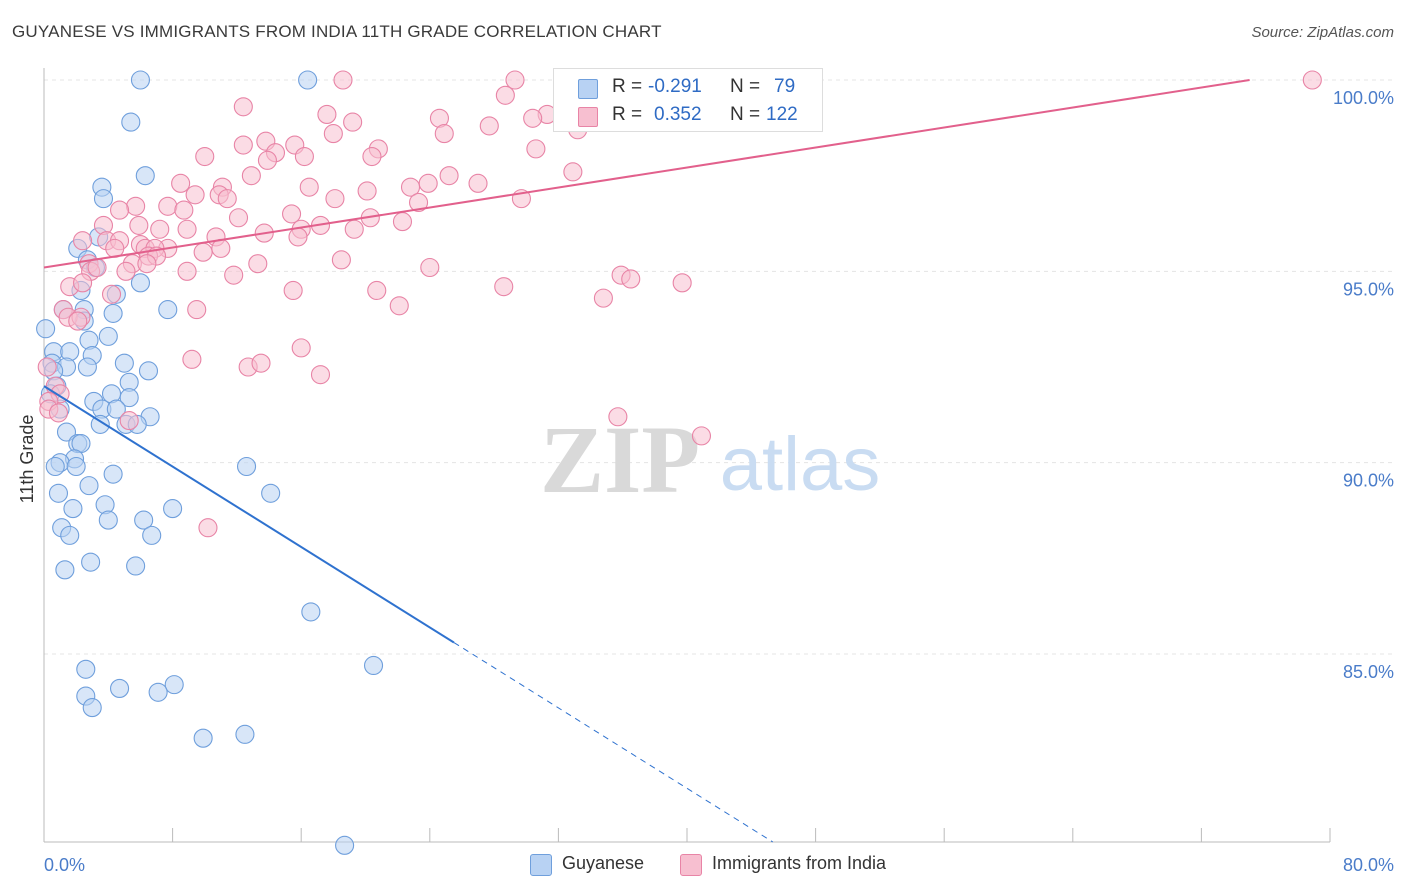 The height and width of the screenshot is (892, 1406). I want to click on y-tick-label: 90.0%, so click(1368, 481).